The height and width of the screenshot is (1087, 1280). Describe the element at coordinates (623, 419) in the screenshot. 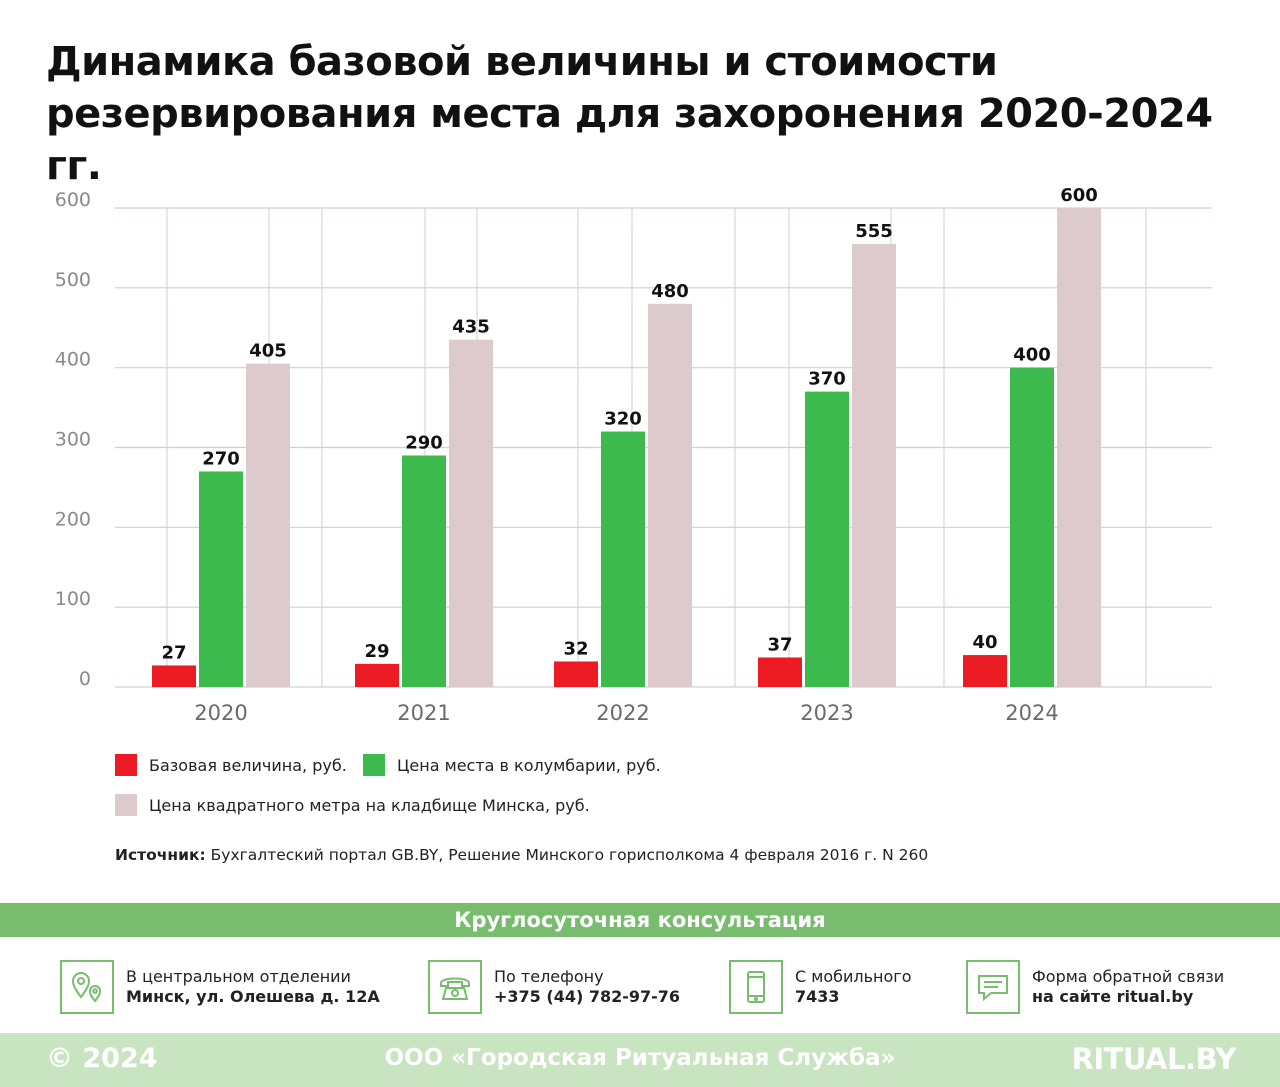

I see `data-label: 320` at that location.